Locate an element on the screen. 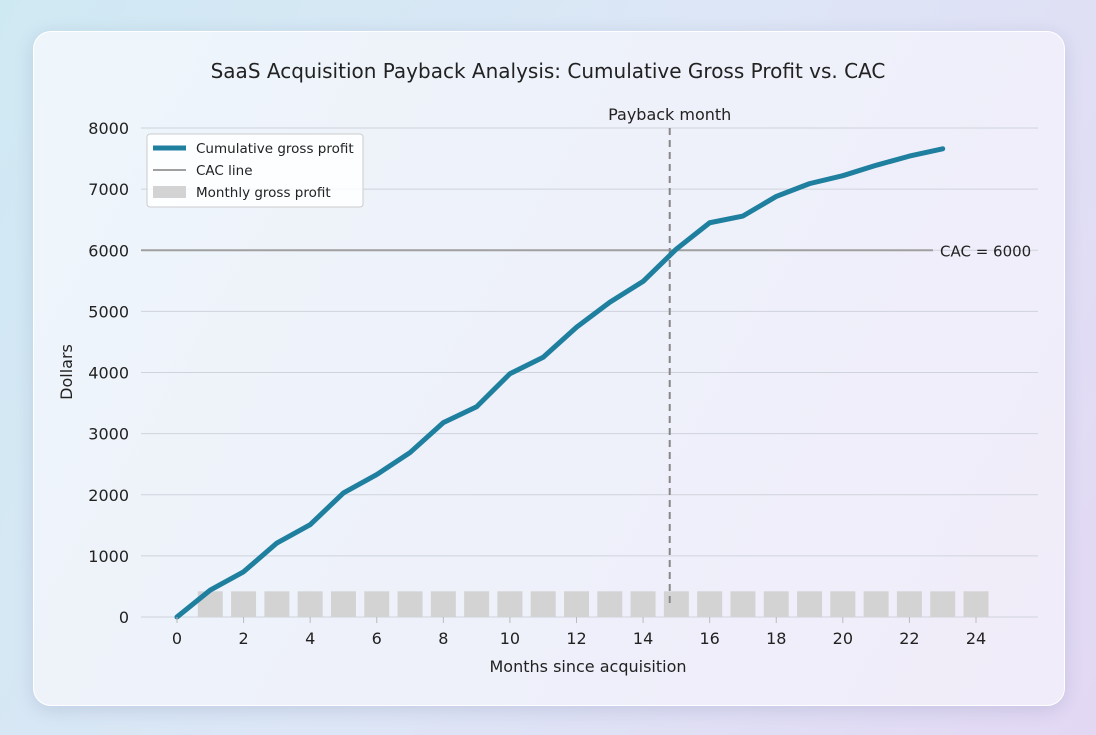  legend-swatch-monthly is located at coordinates (169, 192).